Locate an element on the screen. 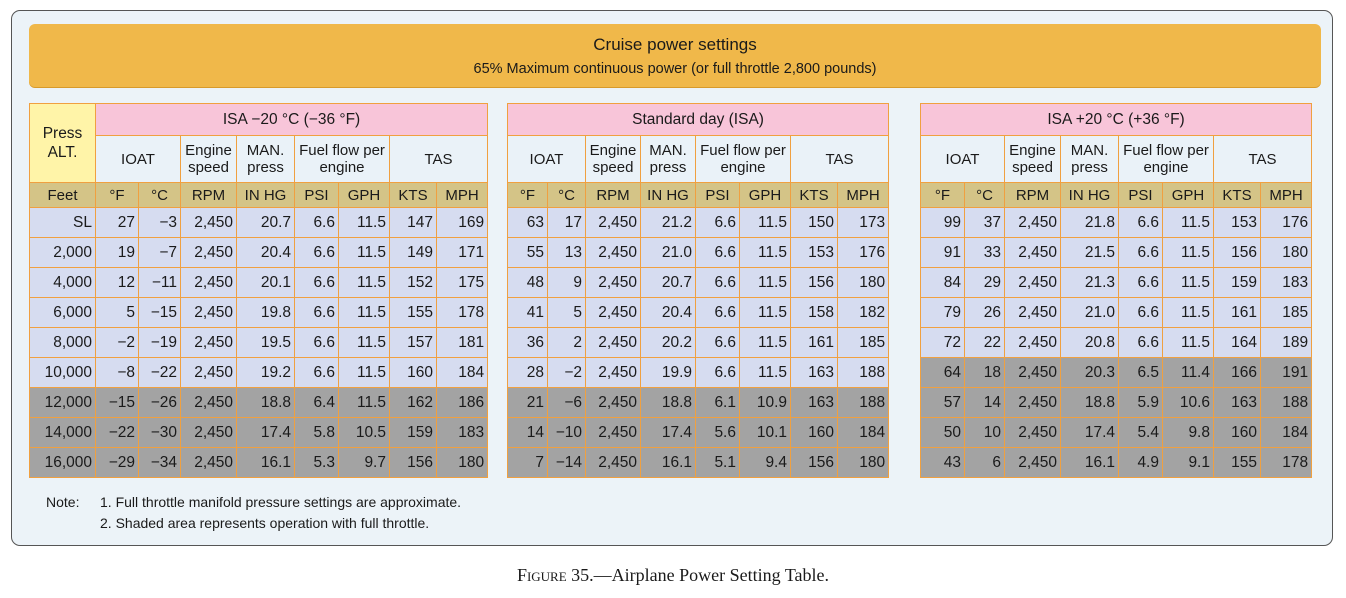  table-cell: 21.5 is located at coordinates (1089, 252).